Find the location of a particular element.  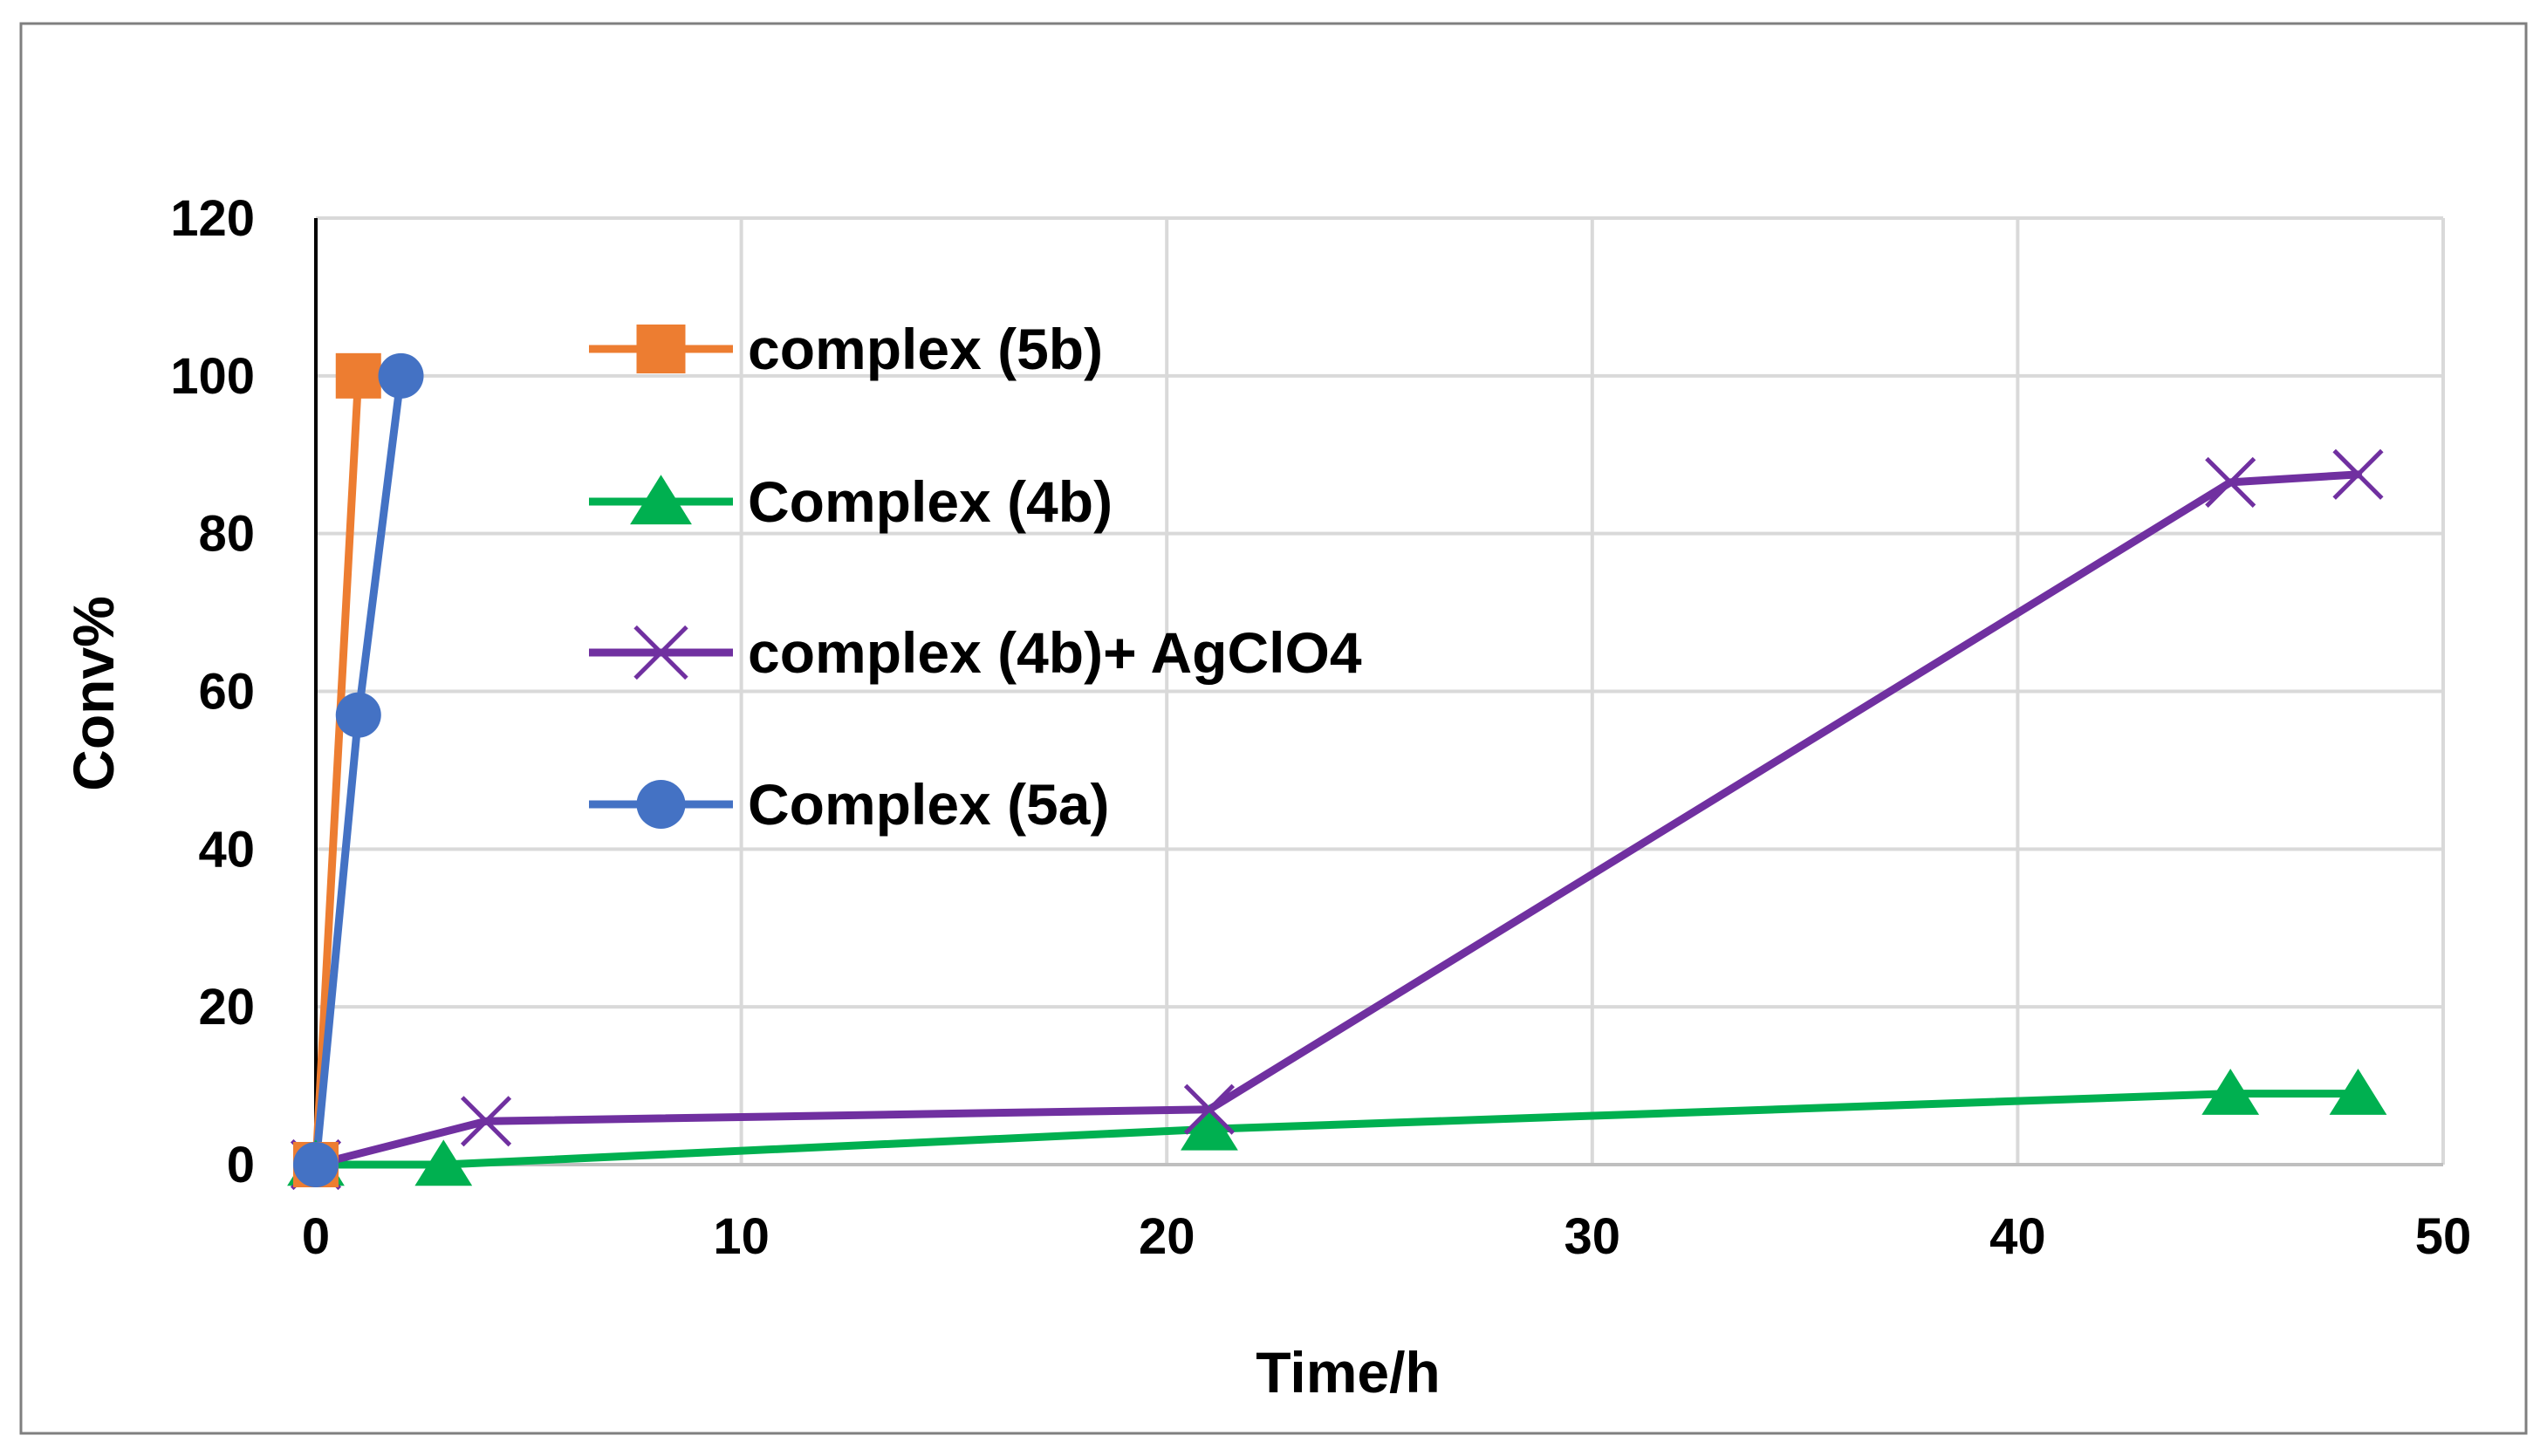

series-line is located at coordinates (337, 770).